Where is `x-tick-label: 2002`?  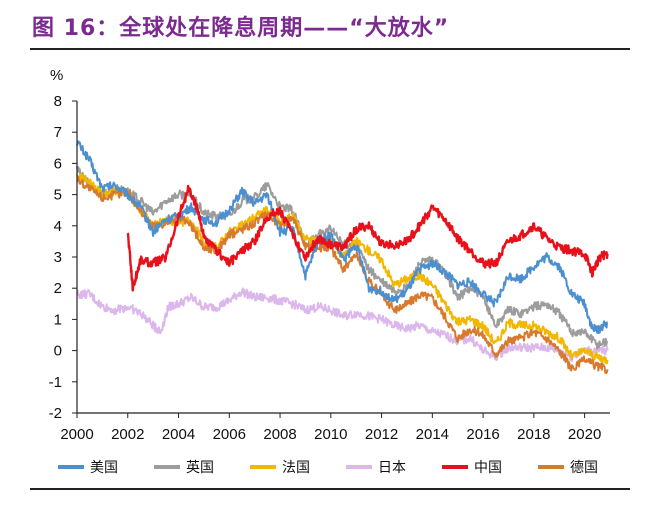 x-tick-label: 2002 is located at coordinates (127, 434).